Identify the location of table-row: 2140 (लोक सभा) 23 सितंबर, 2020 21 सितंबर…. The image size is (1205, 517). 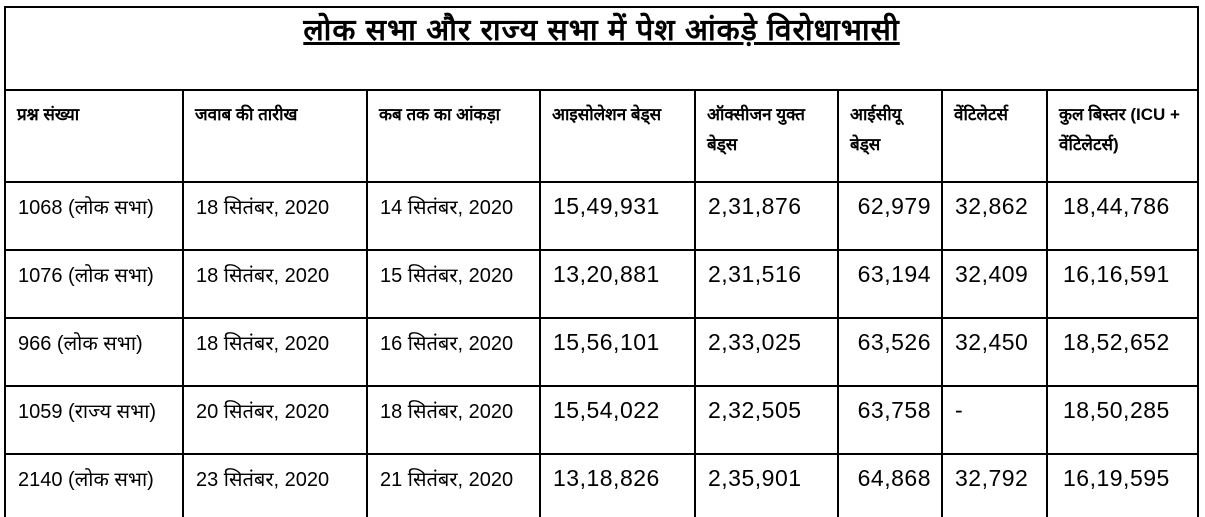
(602, 485).